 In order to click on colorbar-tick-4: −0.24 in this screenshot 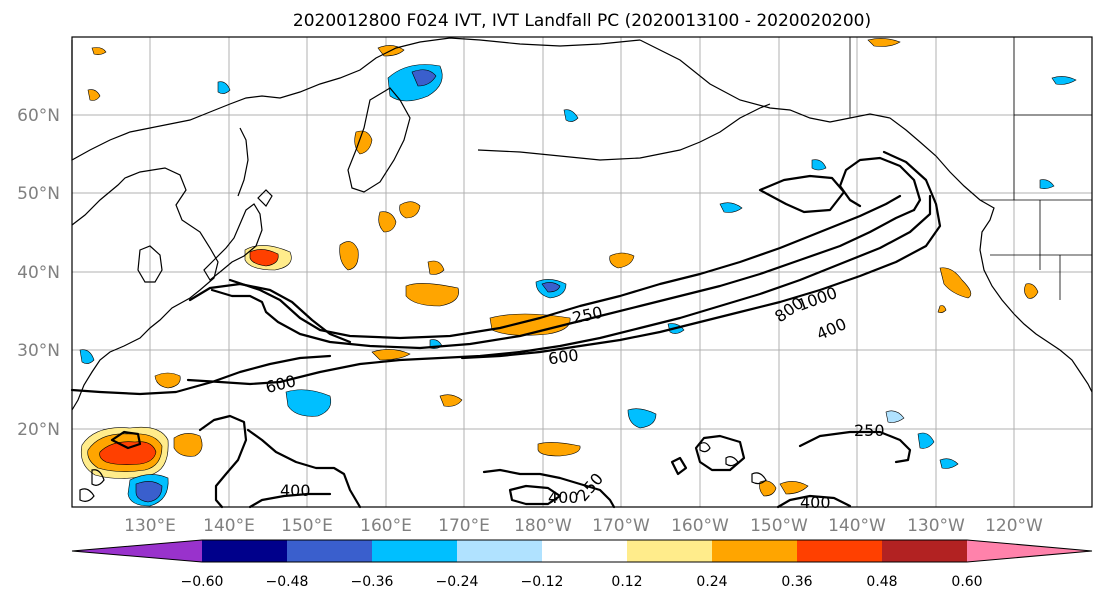, I will do `click(457, 582)`.